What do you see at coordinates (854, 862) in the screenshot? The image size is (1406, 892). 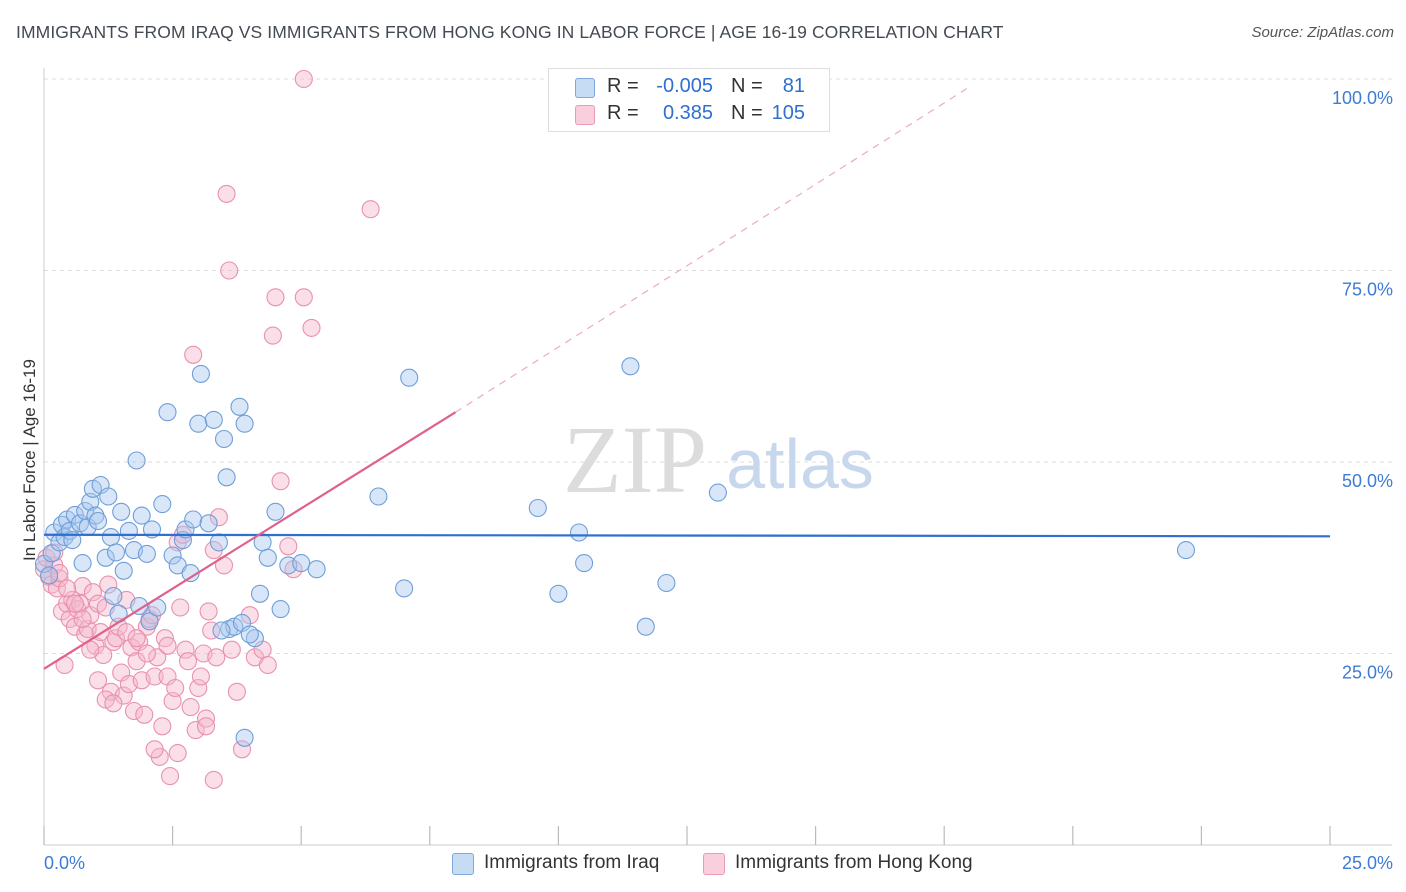 I see `hk-legend-label: Immigrants from Hong Kong` at bounding box center [854, 862].